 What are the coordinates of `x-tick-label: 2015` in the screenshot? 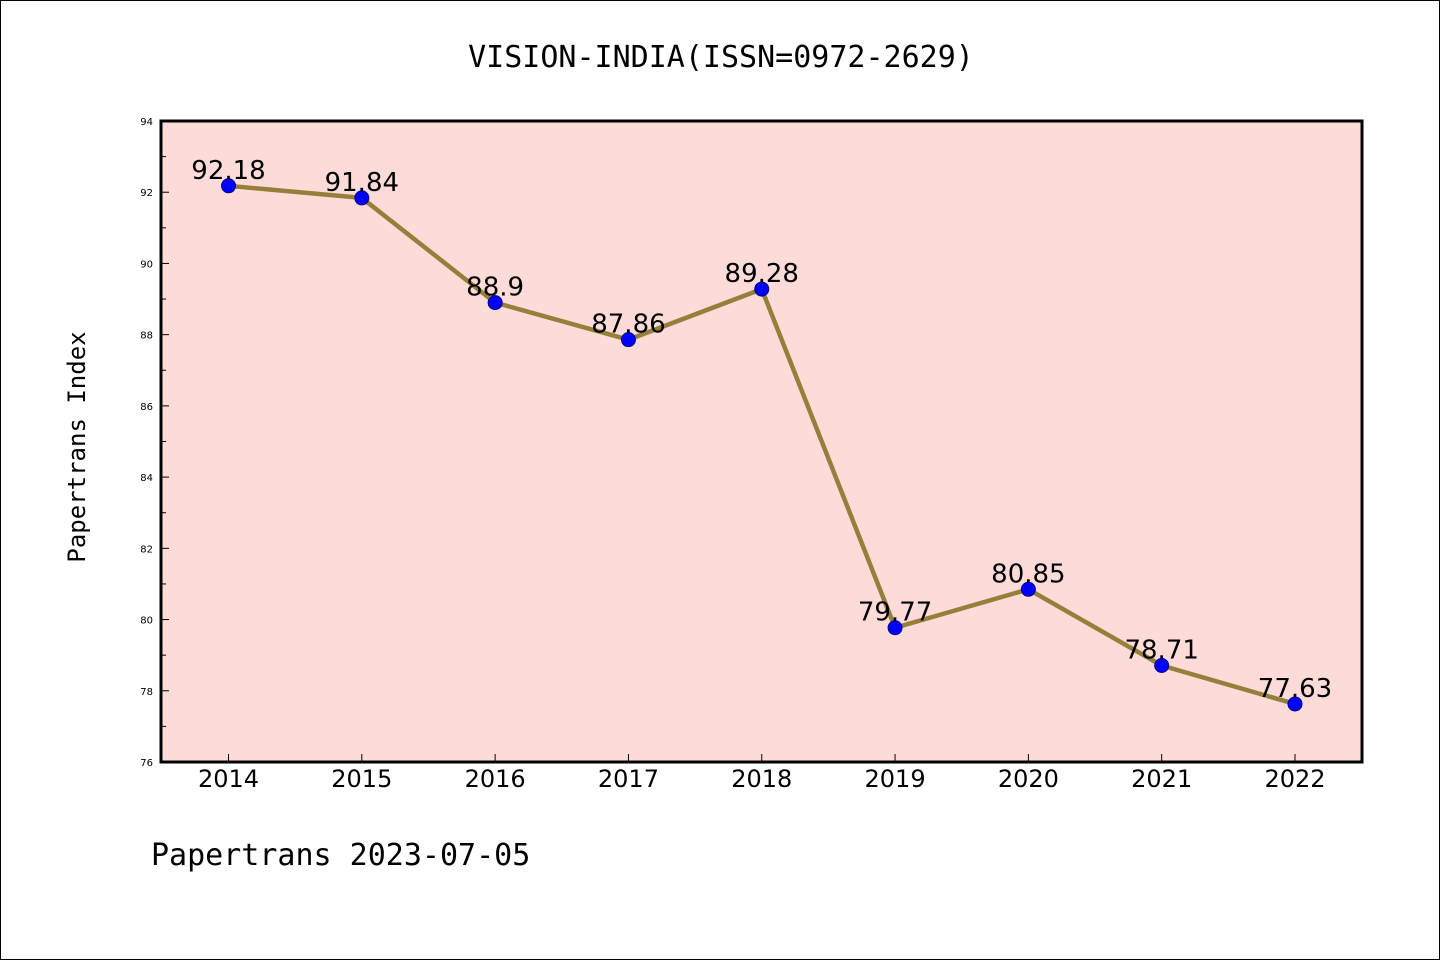 It's located at (361, 779).